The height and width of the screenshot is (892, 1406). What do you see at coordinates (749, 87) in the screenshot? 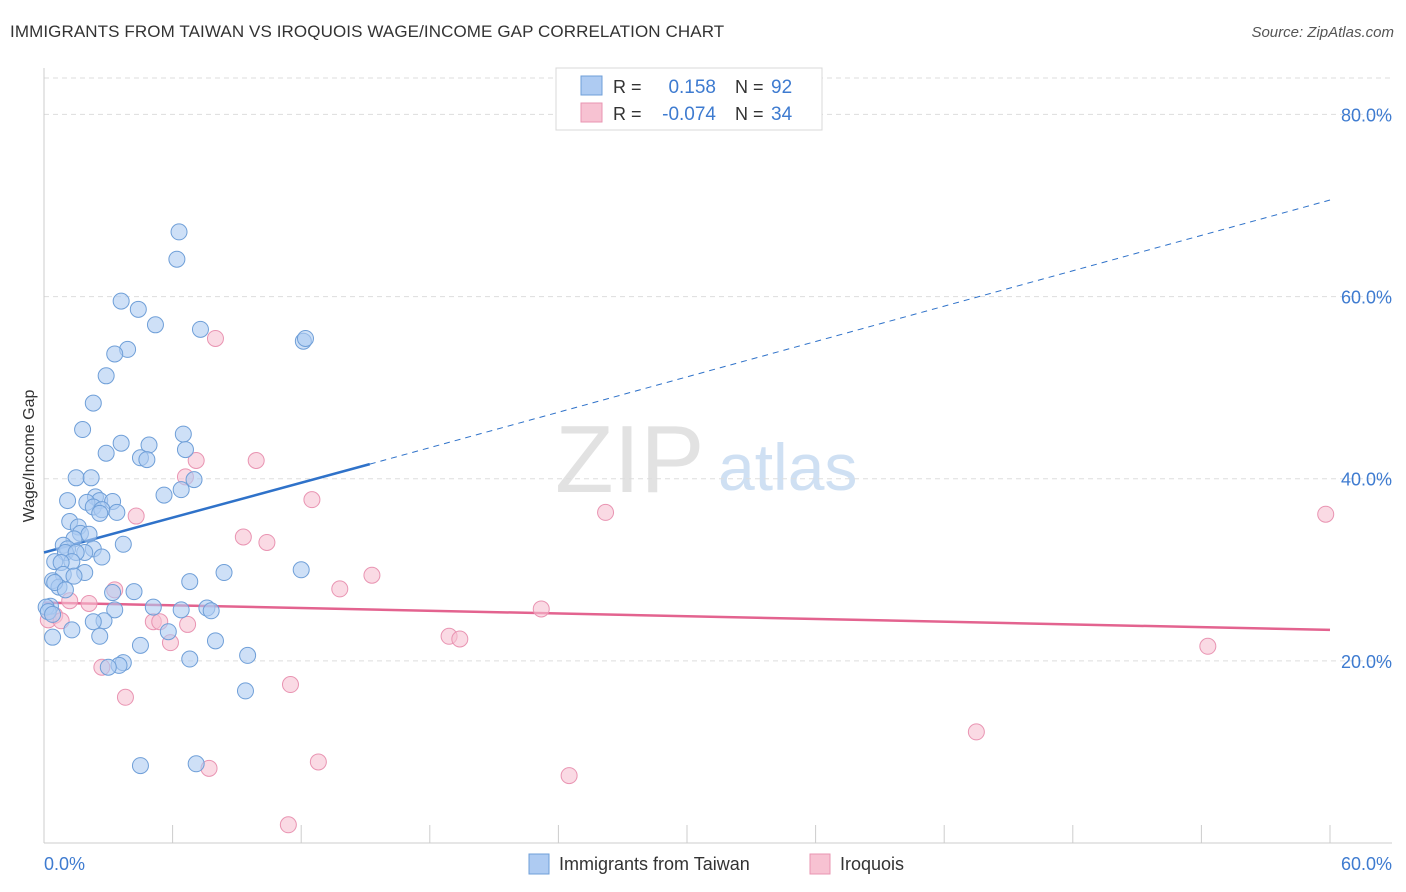
I see `legend-n-label-taiwan: N =` at bounding box center [749, 87].